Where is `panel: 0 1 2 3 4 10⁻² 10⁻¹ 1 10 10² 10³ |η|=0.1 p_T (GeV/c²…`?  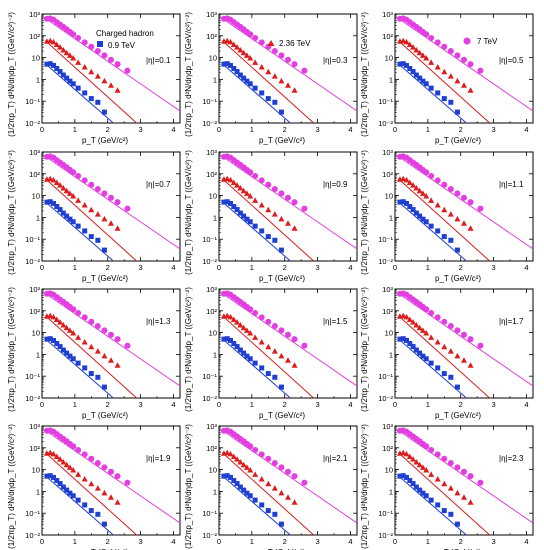 panel: 0 1 2 3 4 10⁻² 10⁻¹ 1 10 10² 10³ |η|=0.1 p_T (GeV/c²… is located at coordinates (94, 77).